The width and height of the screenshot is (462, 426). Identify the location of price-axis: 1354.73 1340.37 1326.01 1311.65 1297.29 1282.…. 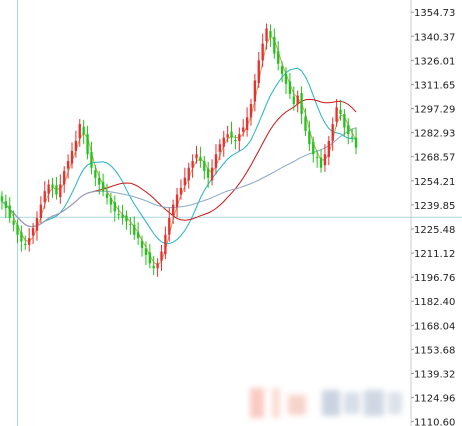
(433, 217).